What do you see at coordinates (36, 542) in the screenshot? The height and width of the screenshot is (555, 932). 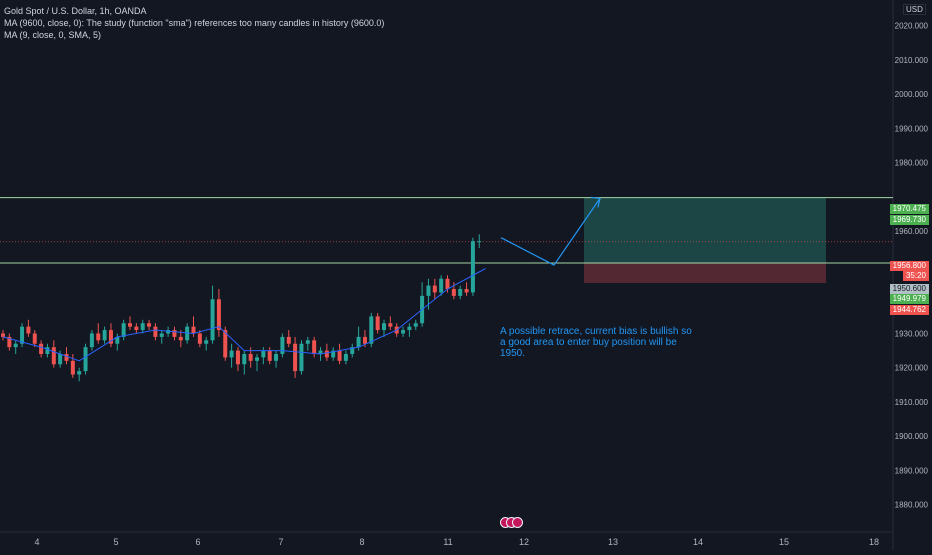 I see `x-tick-label: 4` at bounding box center [36, 542].